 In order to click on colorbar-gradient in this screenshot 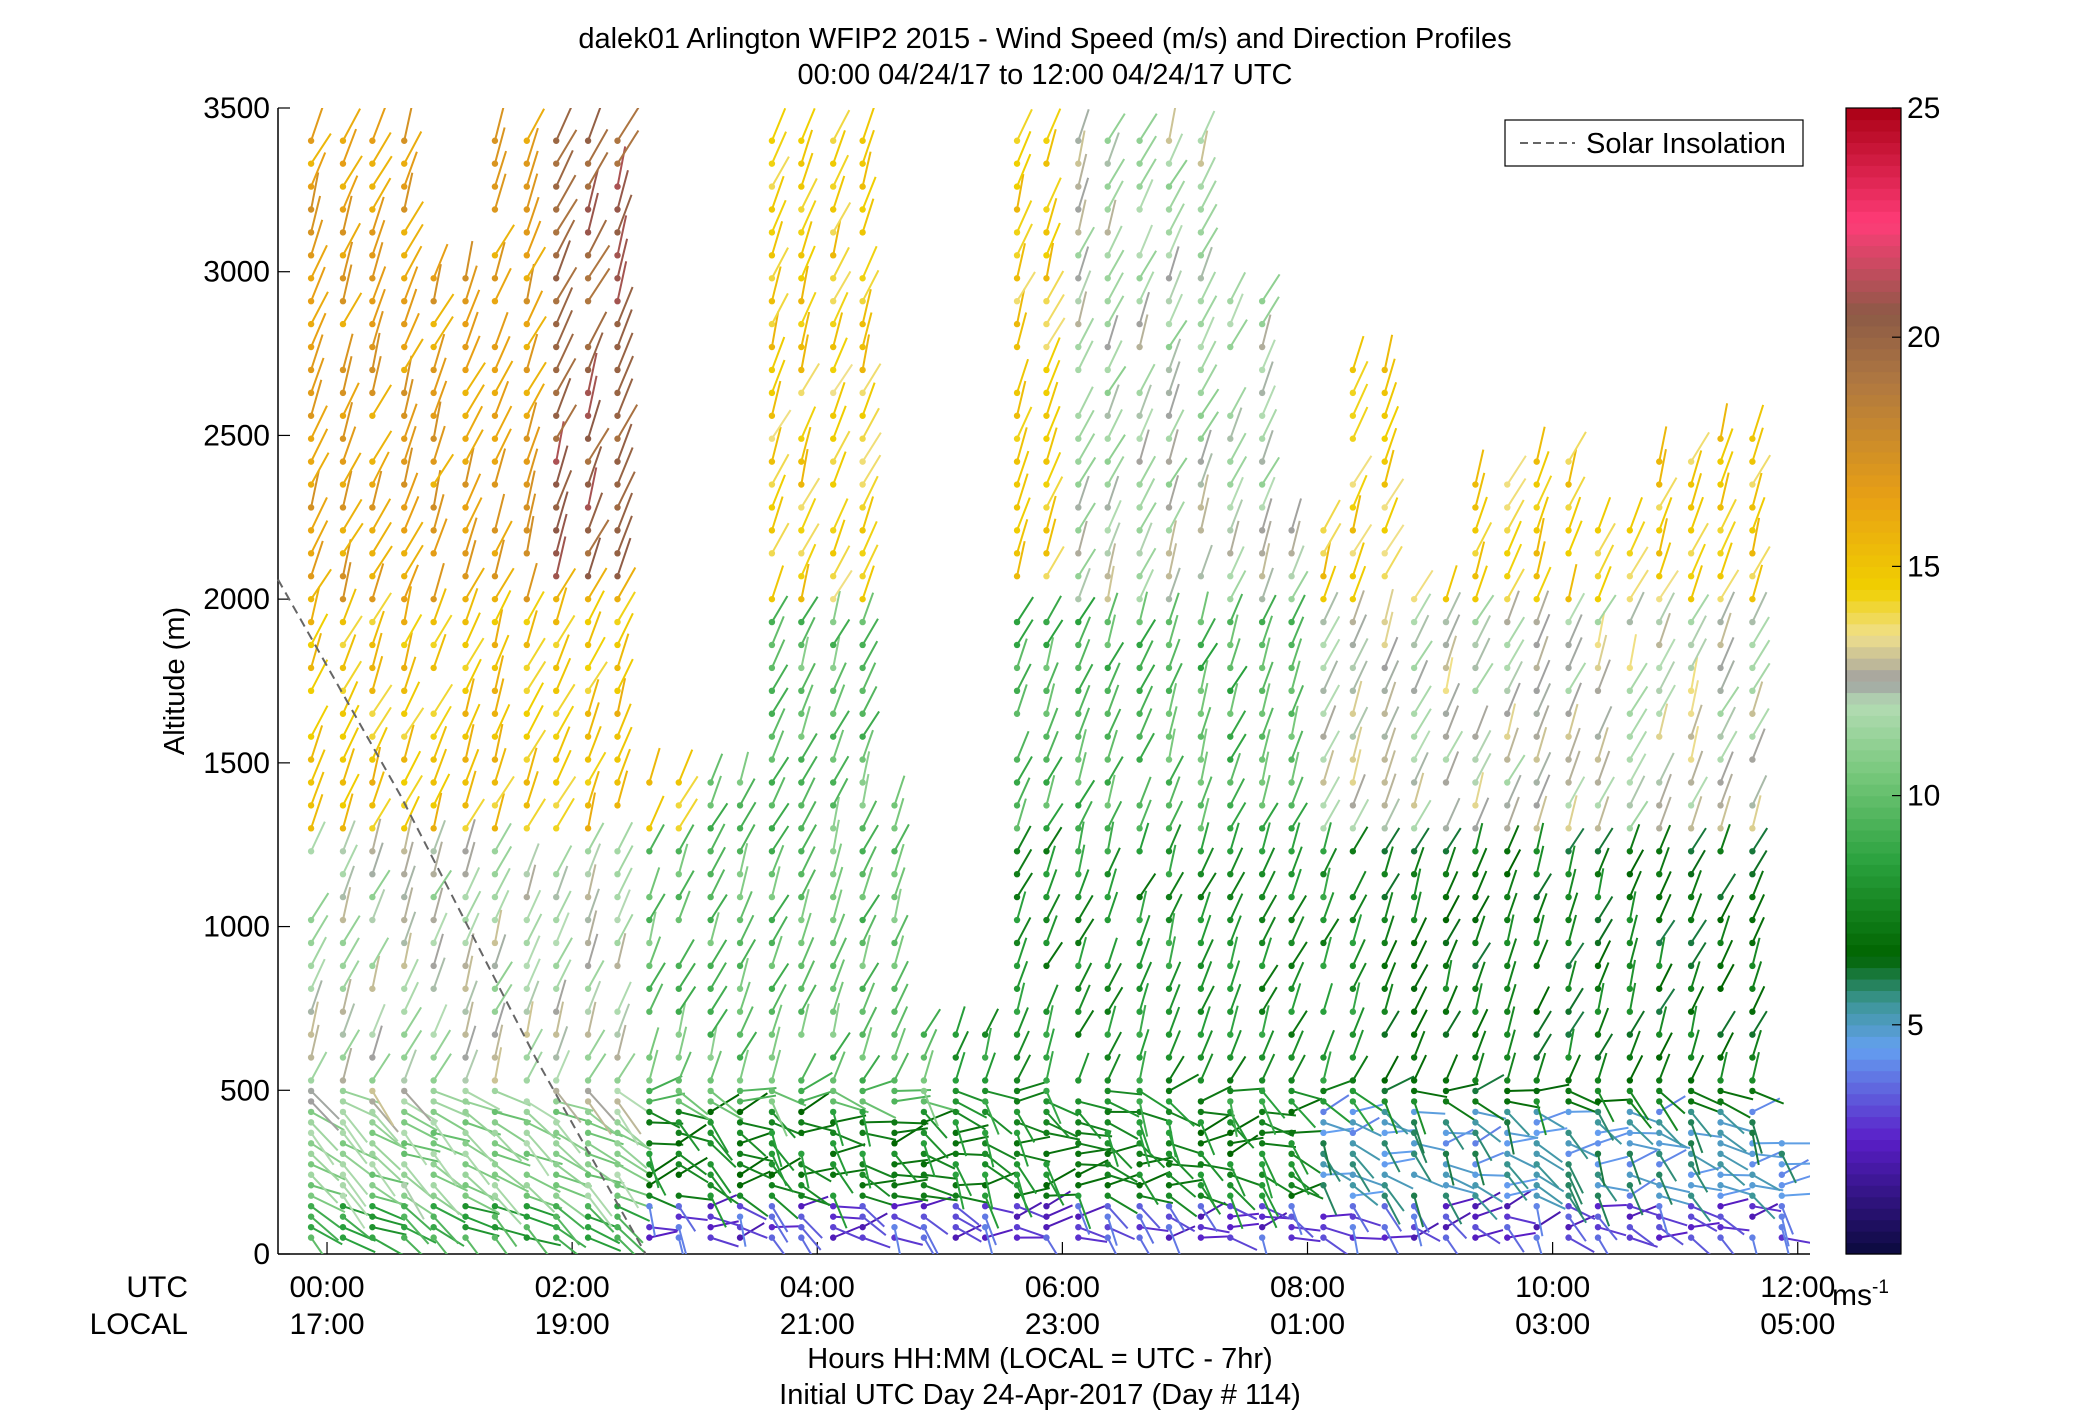, I will do `click(1873, 681)`.